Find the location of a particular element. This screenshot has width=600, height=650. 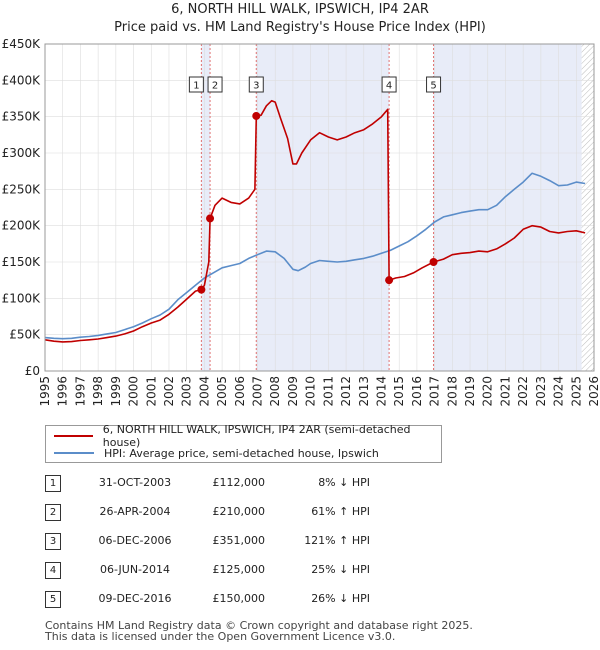

sale-row: 3 06-DEC-2006 £351,000 121% ↑ HPI is located at coordinates (245, 544).